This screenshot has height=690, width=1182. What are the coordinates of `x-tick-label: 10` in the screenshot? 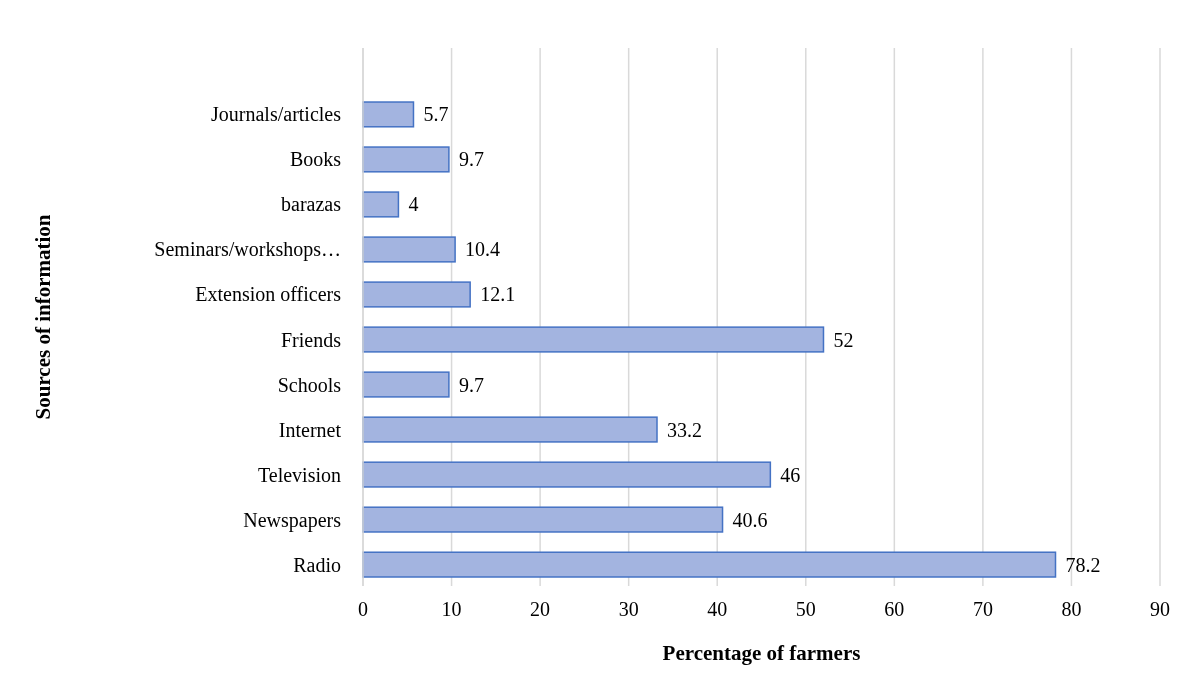 It's located at (451, 609).